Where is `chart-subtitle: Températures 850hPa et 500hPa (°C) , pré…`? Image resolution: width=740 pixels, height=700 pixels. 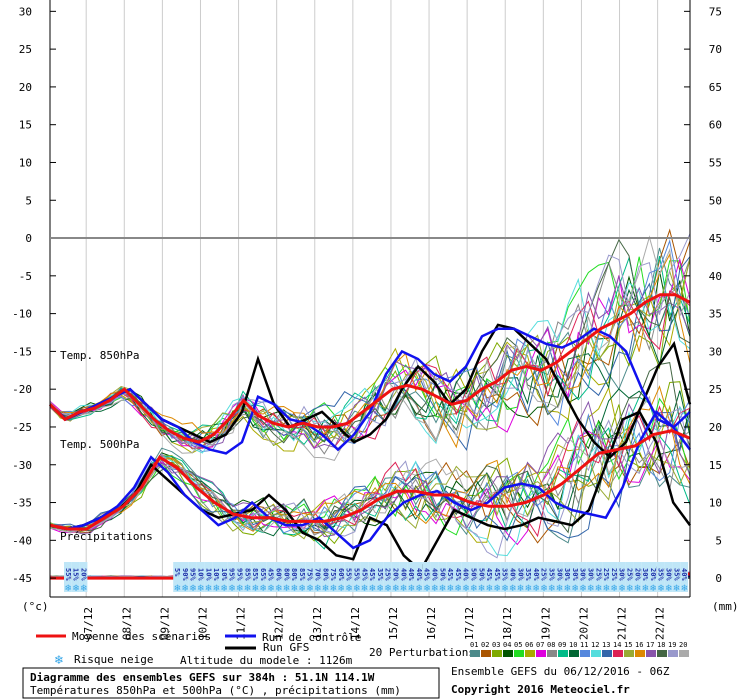
chart-subtitle: Températures 850hPa et 500hPa (°C) , pré… is located at coordinates (215, 690).